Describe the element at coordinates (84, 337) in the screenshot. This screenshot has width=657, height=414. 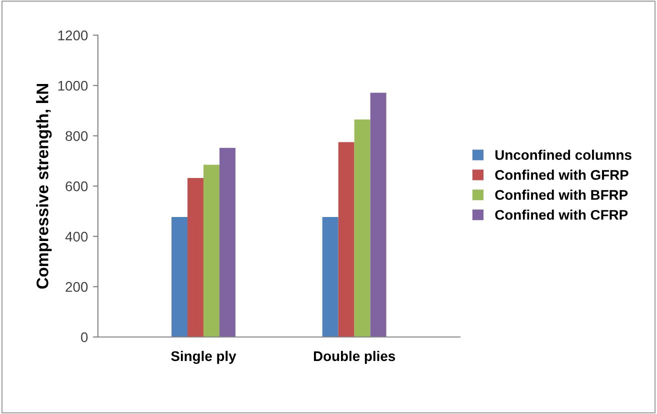
I see `y-tick-label: 0` at that location.